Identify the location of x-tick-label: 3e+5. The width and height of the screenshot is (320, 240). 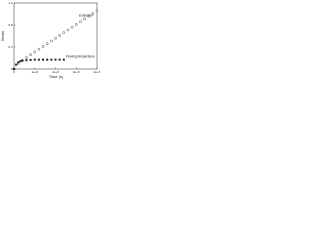
(76, 72).